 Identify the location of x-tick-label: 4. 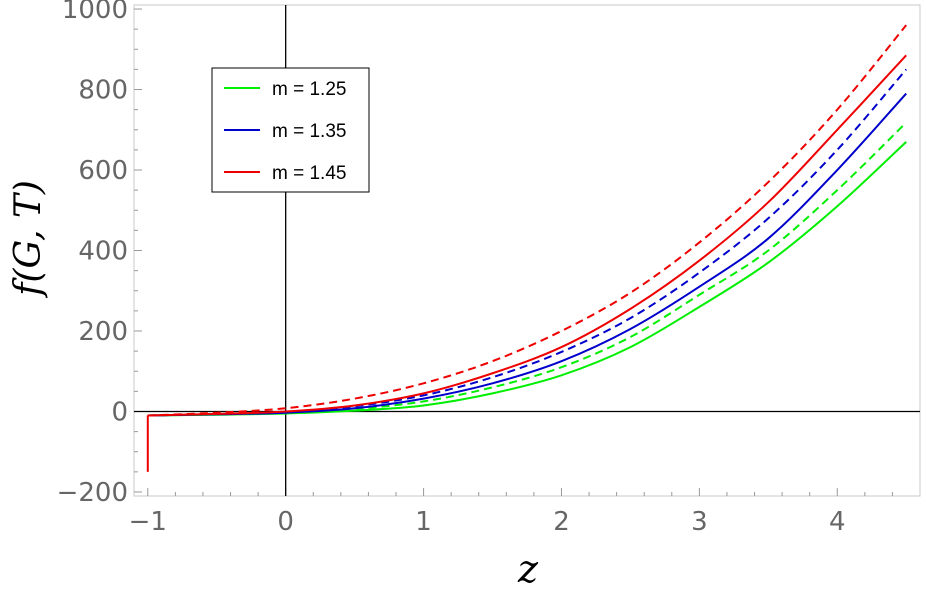
(837, 522).